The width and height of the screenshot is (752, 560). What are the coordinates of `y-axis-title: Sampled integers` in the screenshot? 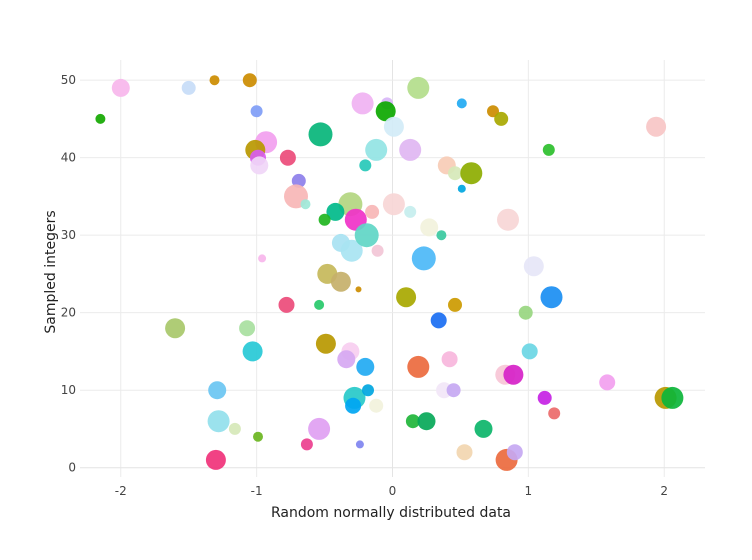 It's located at (51, 271).